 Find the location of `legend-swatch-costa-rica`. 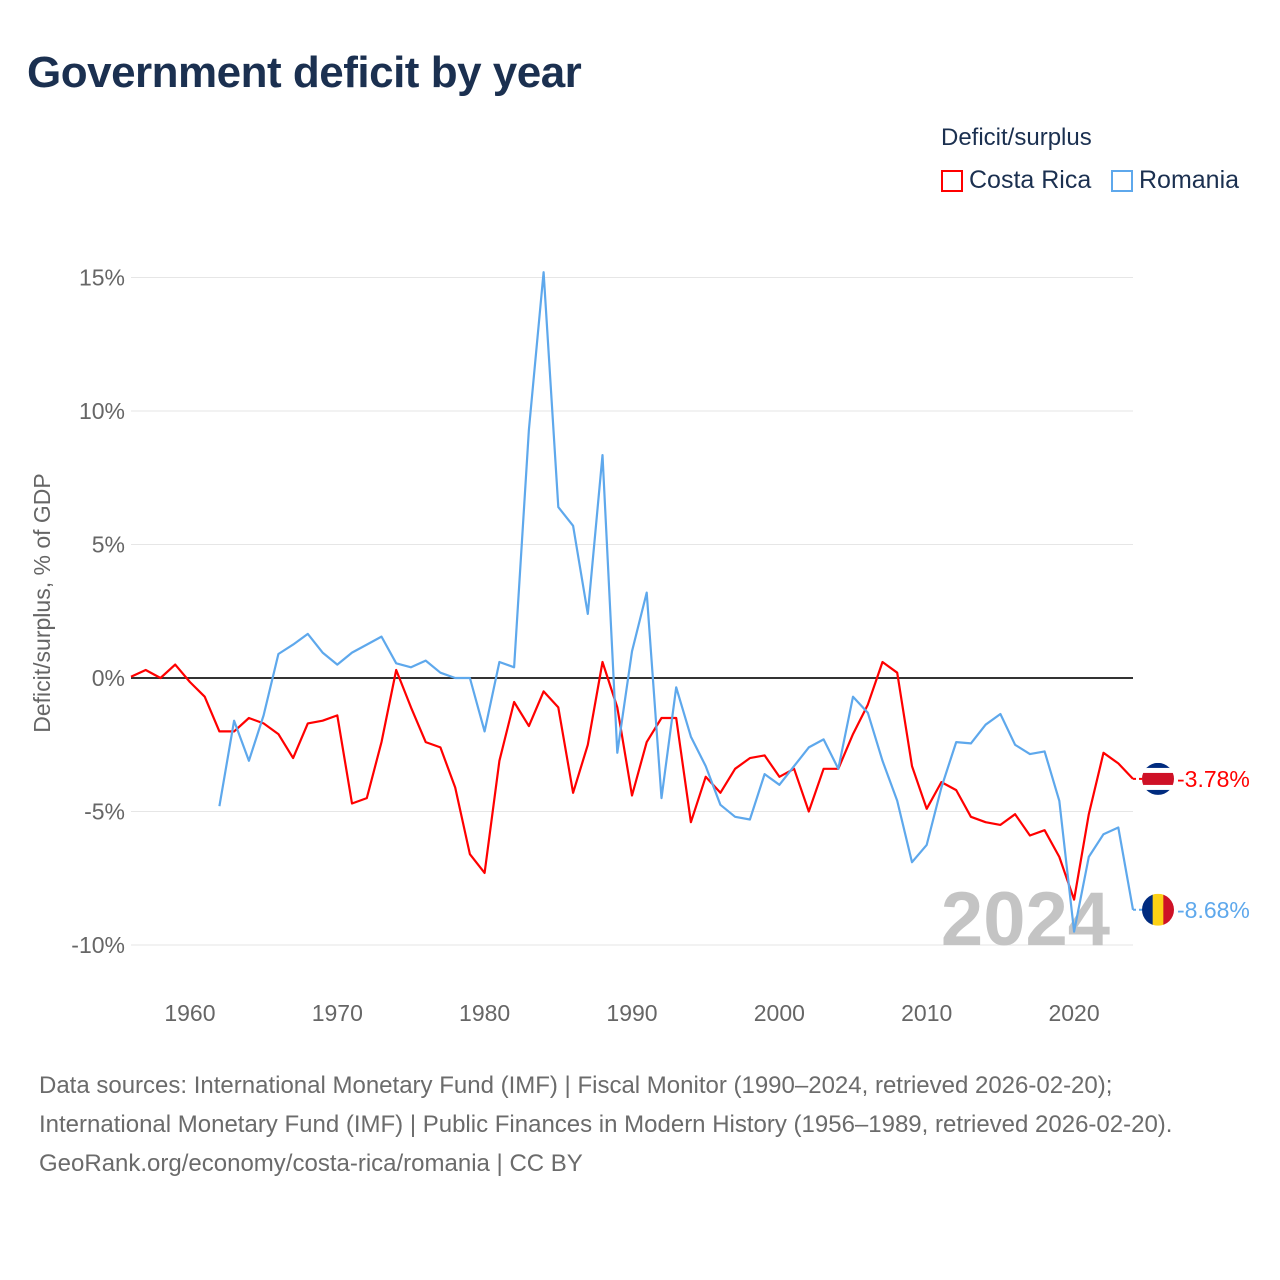

legend-swatch-costa-rica is located at coordinates (952, 180).